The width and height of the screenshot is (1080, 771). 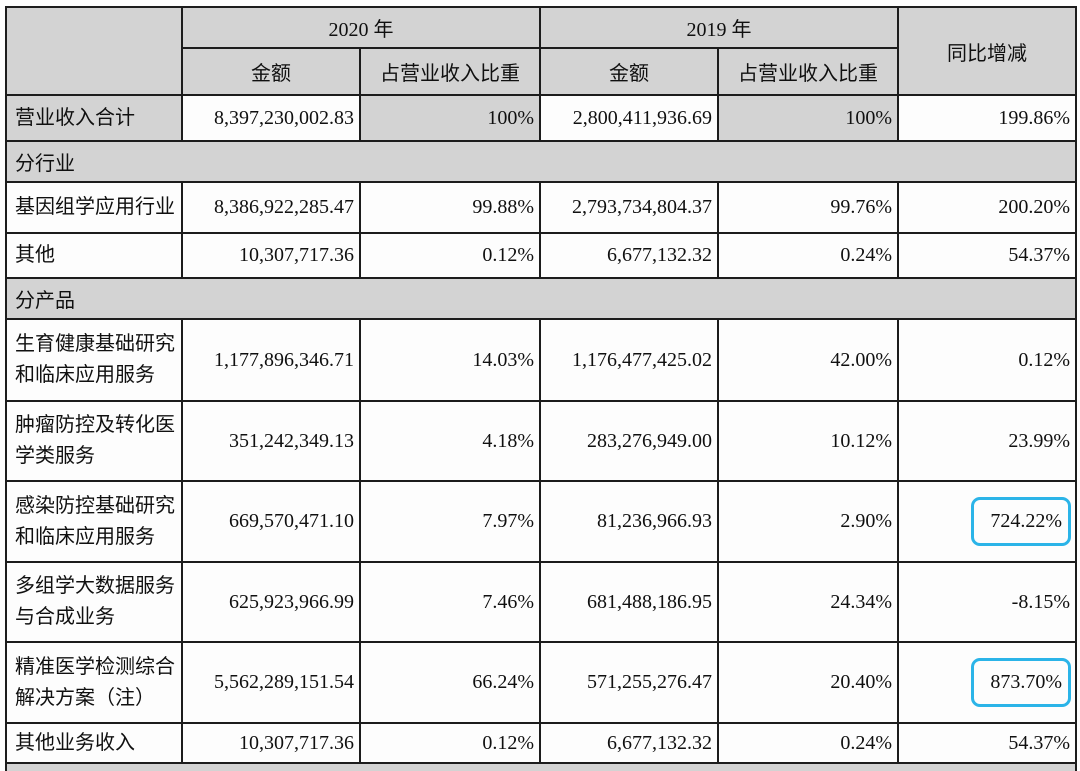 What do you see at coordinates (271, 602) in the screenshot?
I see `amount-2020: 625,923,966.99` at bounding box center [271, 602].